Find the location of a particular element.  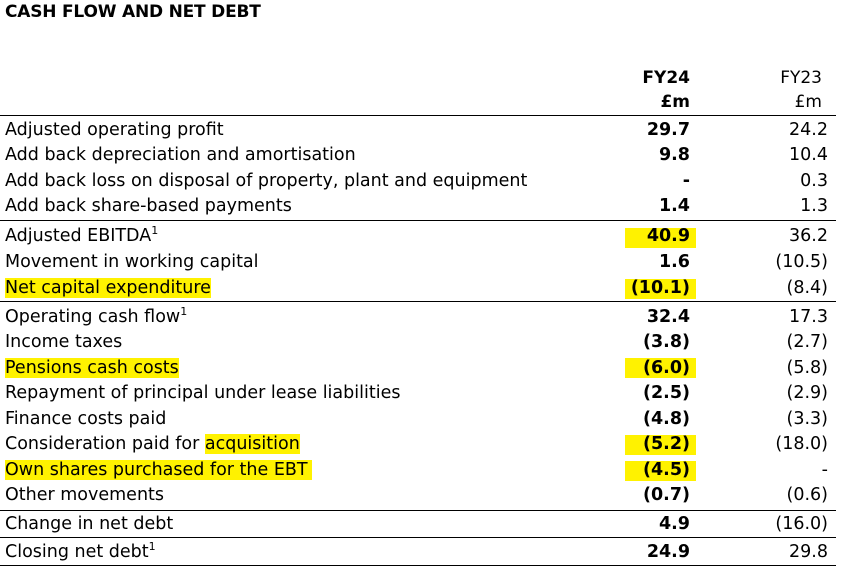

value-fy24: (10.1) is located at coordinates (660, 288).